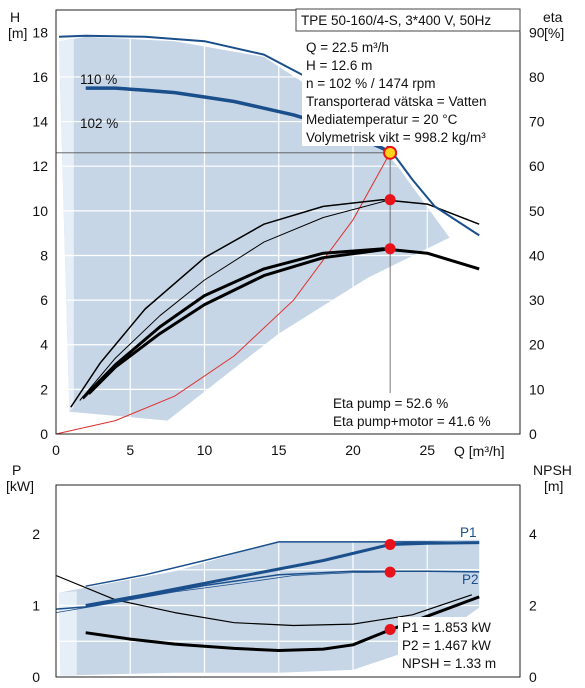 The width and height of the screenshot is (585, 688). Describe the element at coordinates (36, 677) in the screenshot. I see `power-y-tick: 0` at that location.